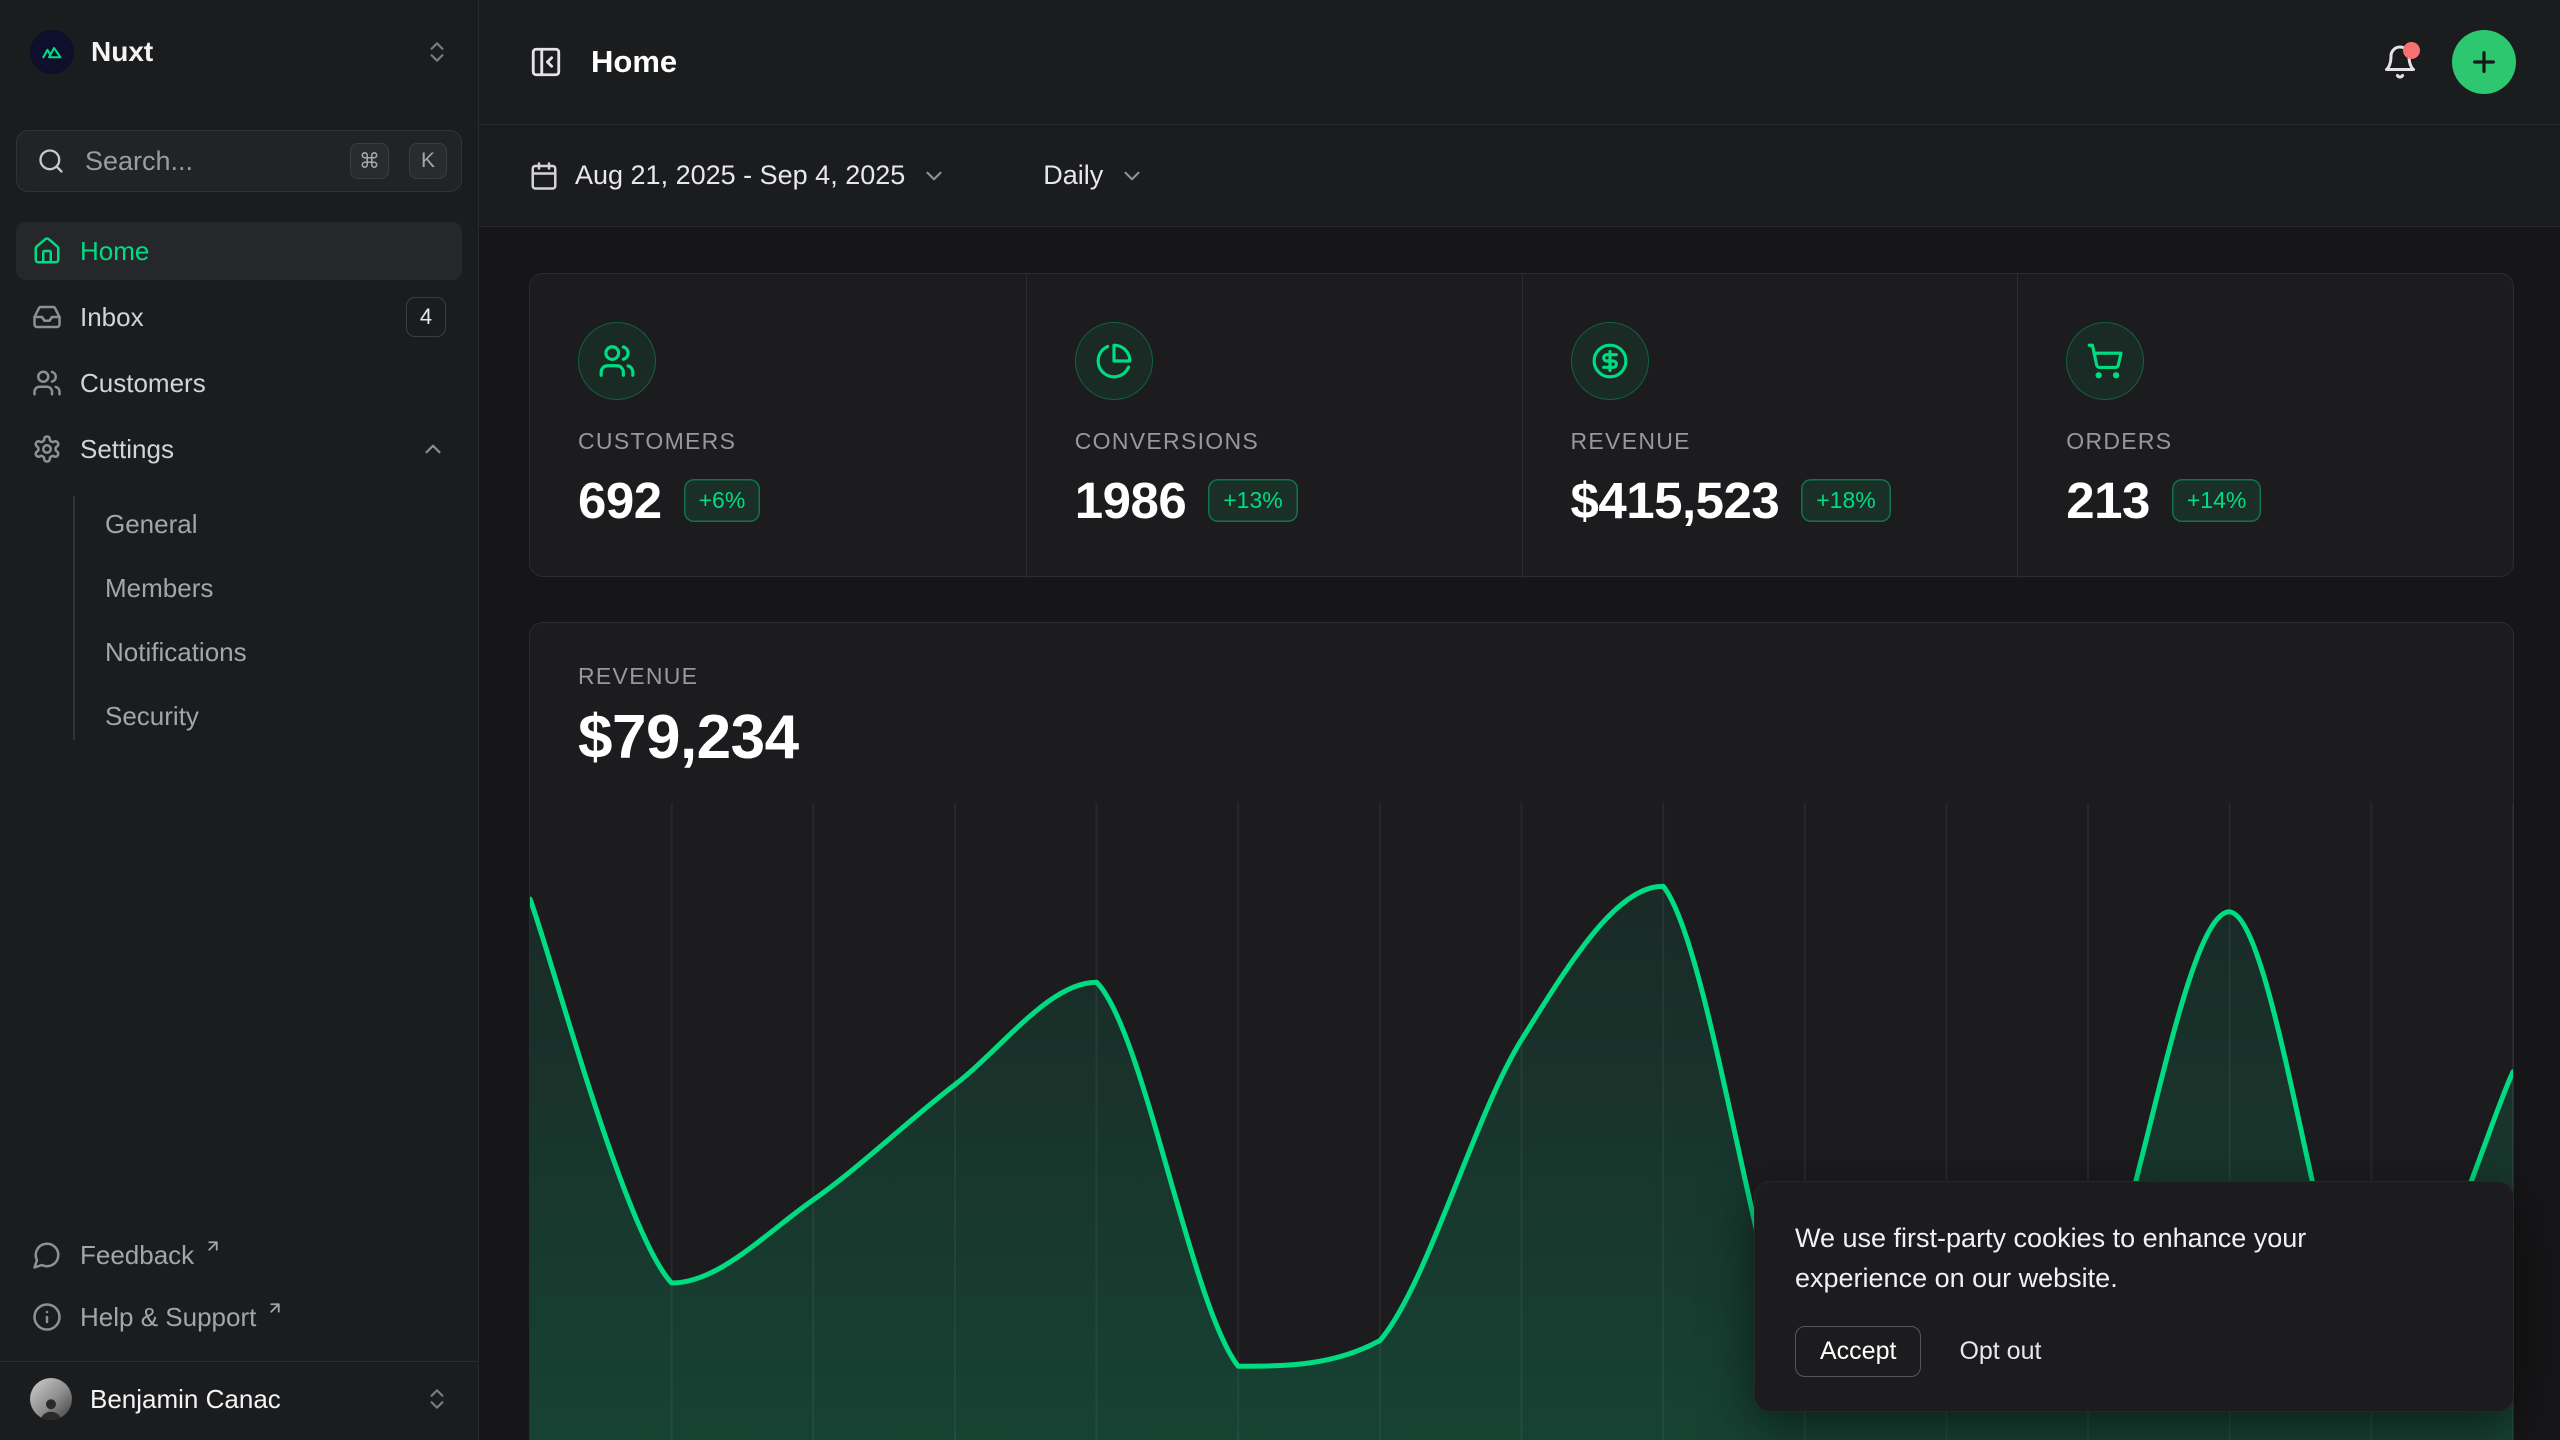  Describe the element at coordinates (2484, 62) in the screenshot. I see `add-button` at that location.